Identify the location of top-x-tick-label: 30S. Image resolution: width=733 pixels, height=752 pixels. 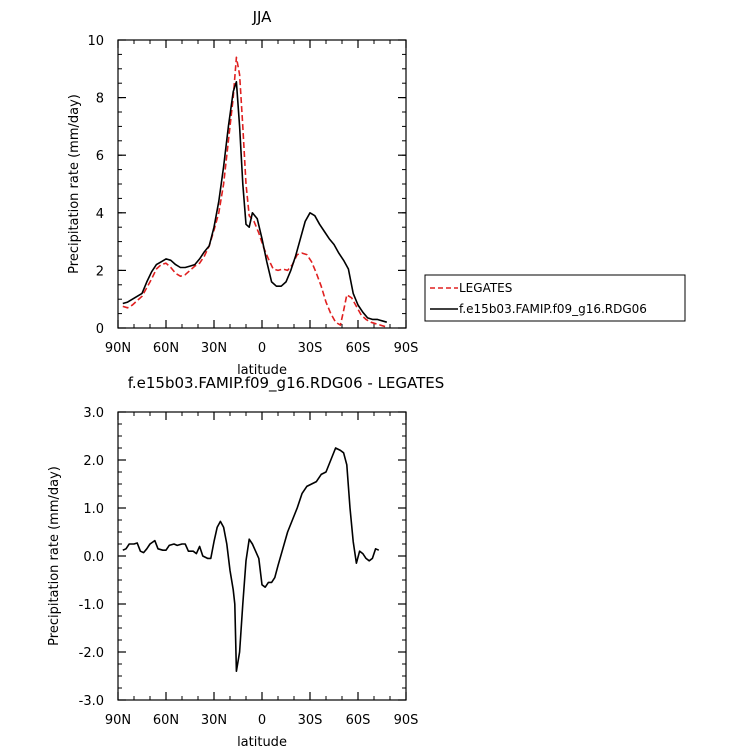
(310, 348).